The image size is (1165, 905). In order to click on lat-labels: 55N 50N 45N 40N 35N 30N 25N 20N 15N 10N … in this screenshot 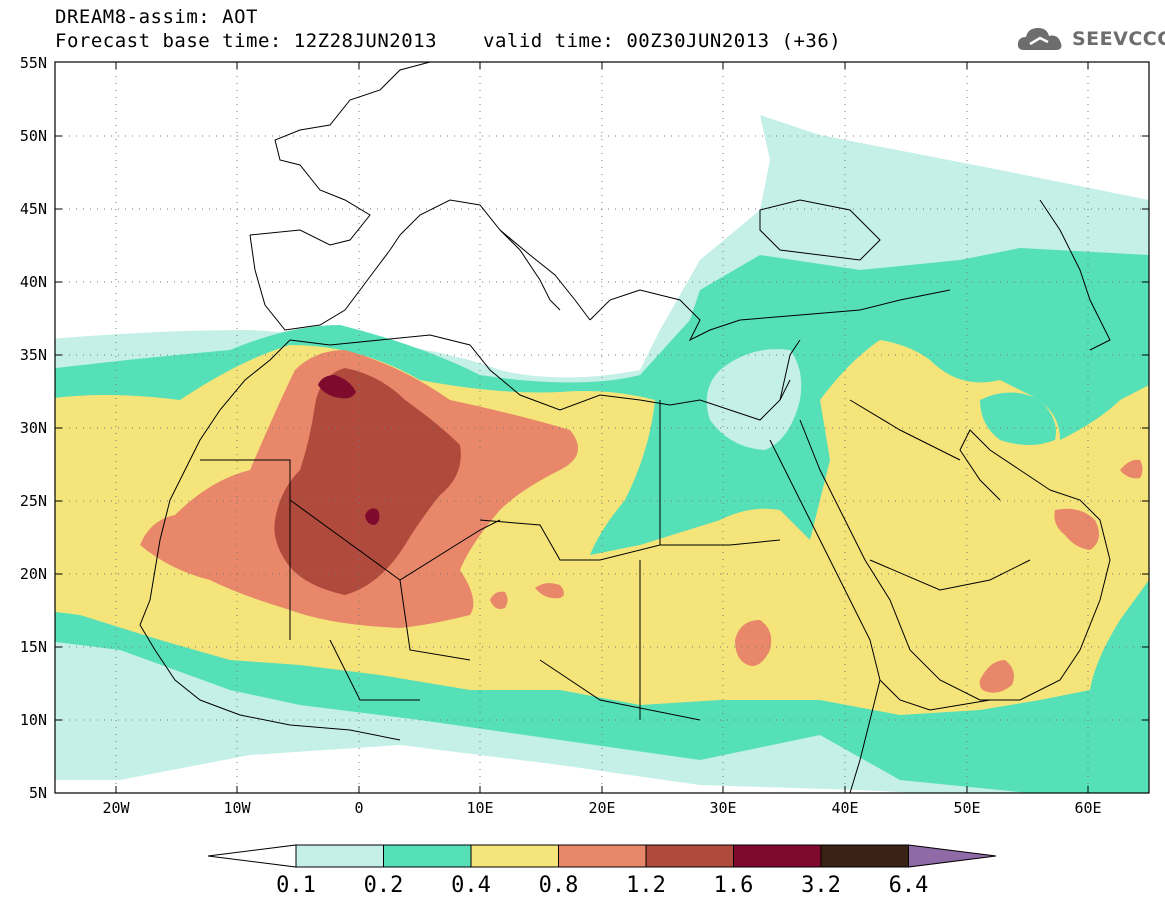, I will do `click(33, 428)`.